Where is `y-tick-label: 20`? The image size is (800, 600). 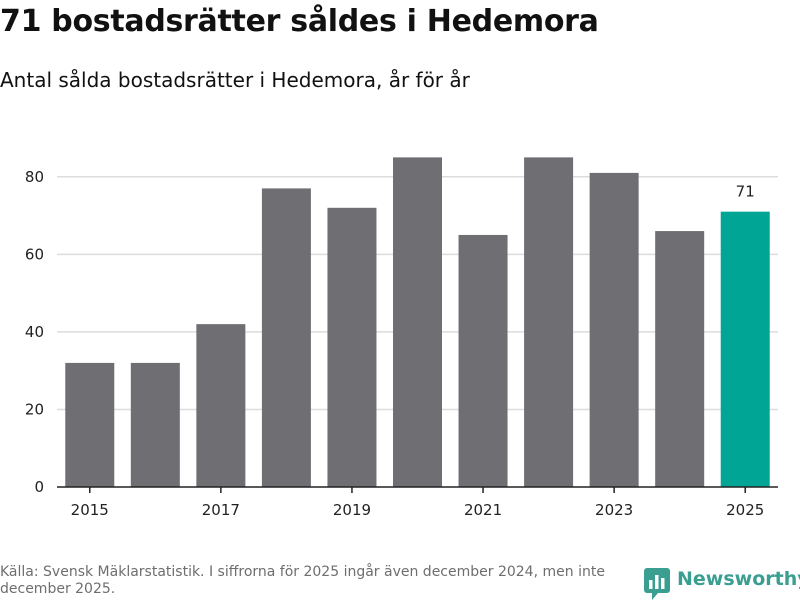 y-tick-label: 20 is located at coordinates (34, 409).